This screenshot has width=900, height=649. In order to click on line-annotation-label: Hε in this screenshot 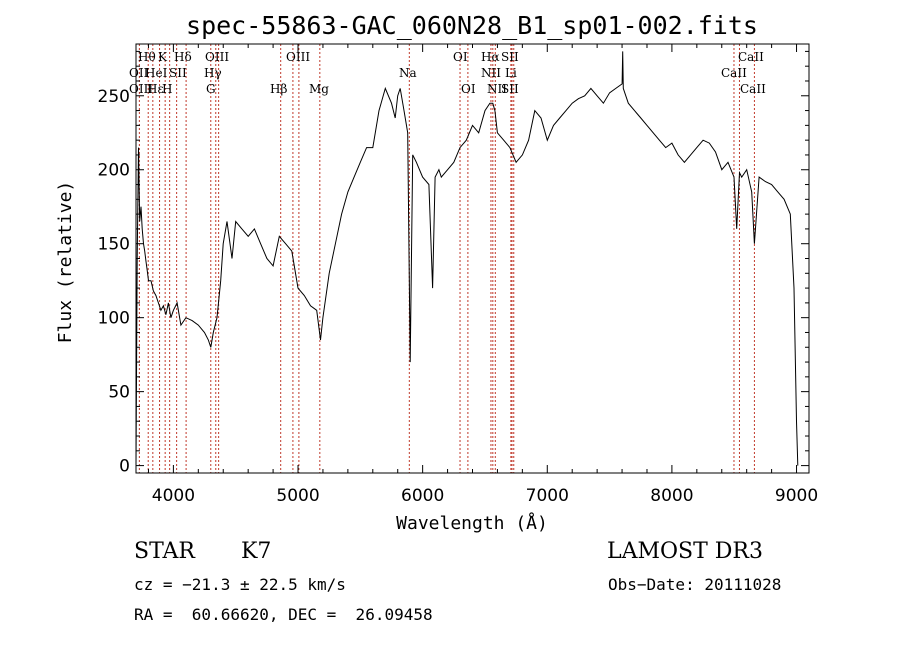, I will do `click(155, 89)`.